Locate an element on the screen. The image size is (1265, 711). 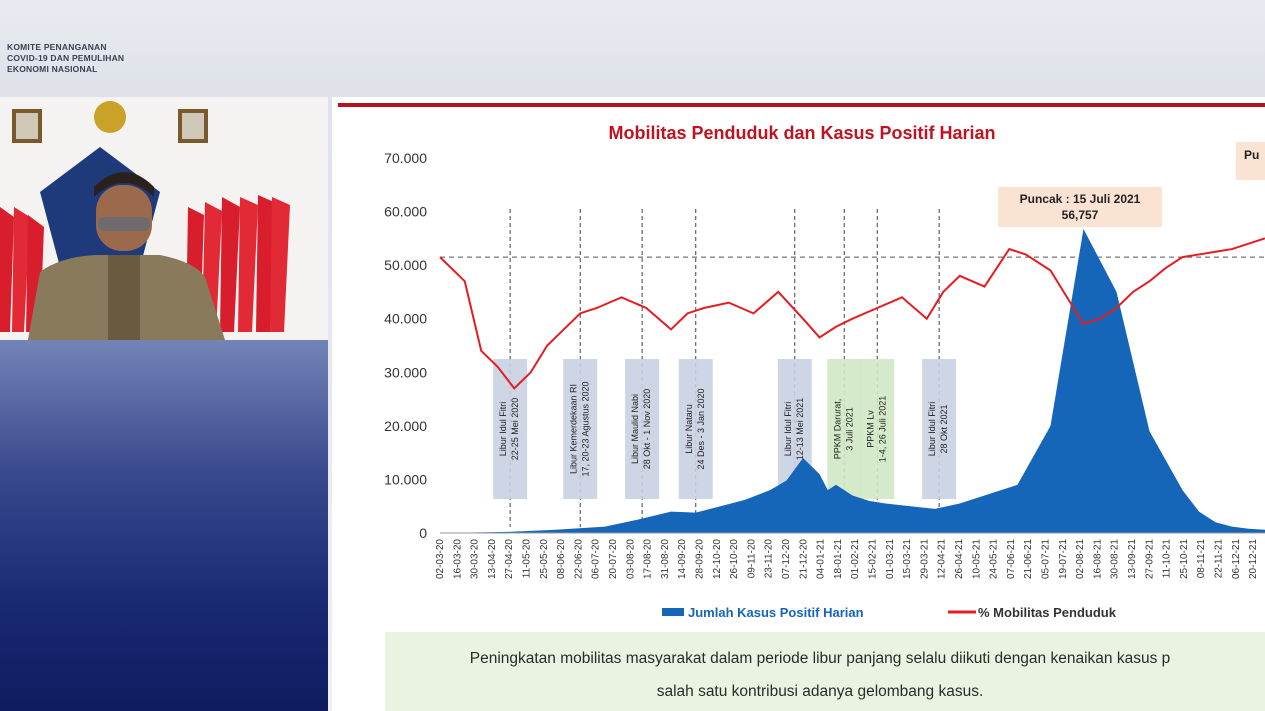
org-line-2: COVID-19 DAN PEMULIHAN is located at coordinates (66, 58).